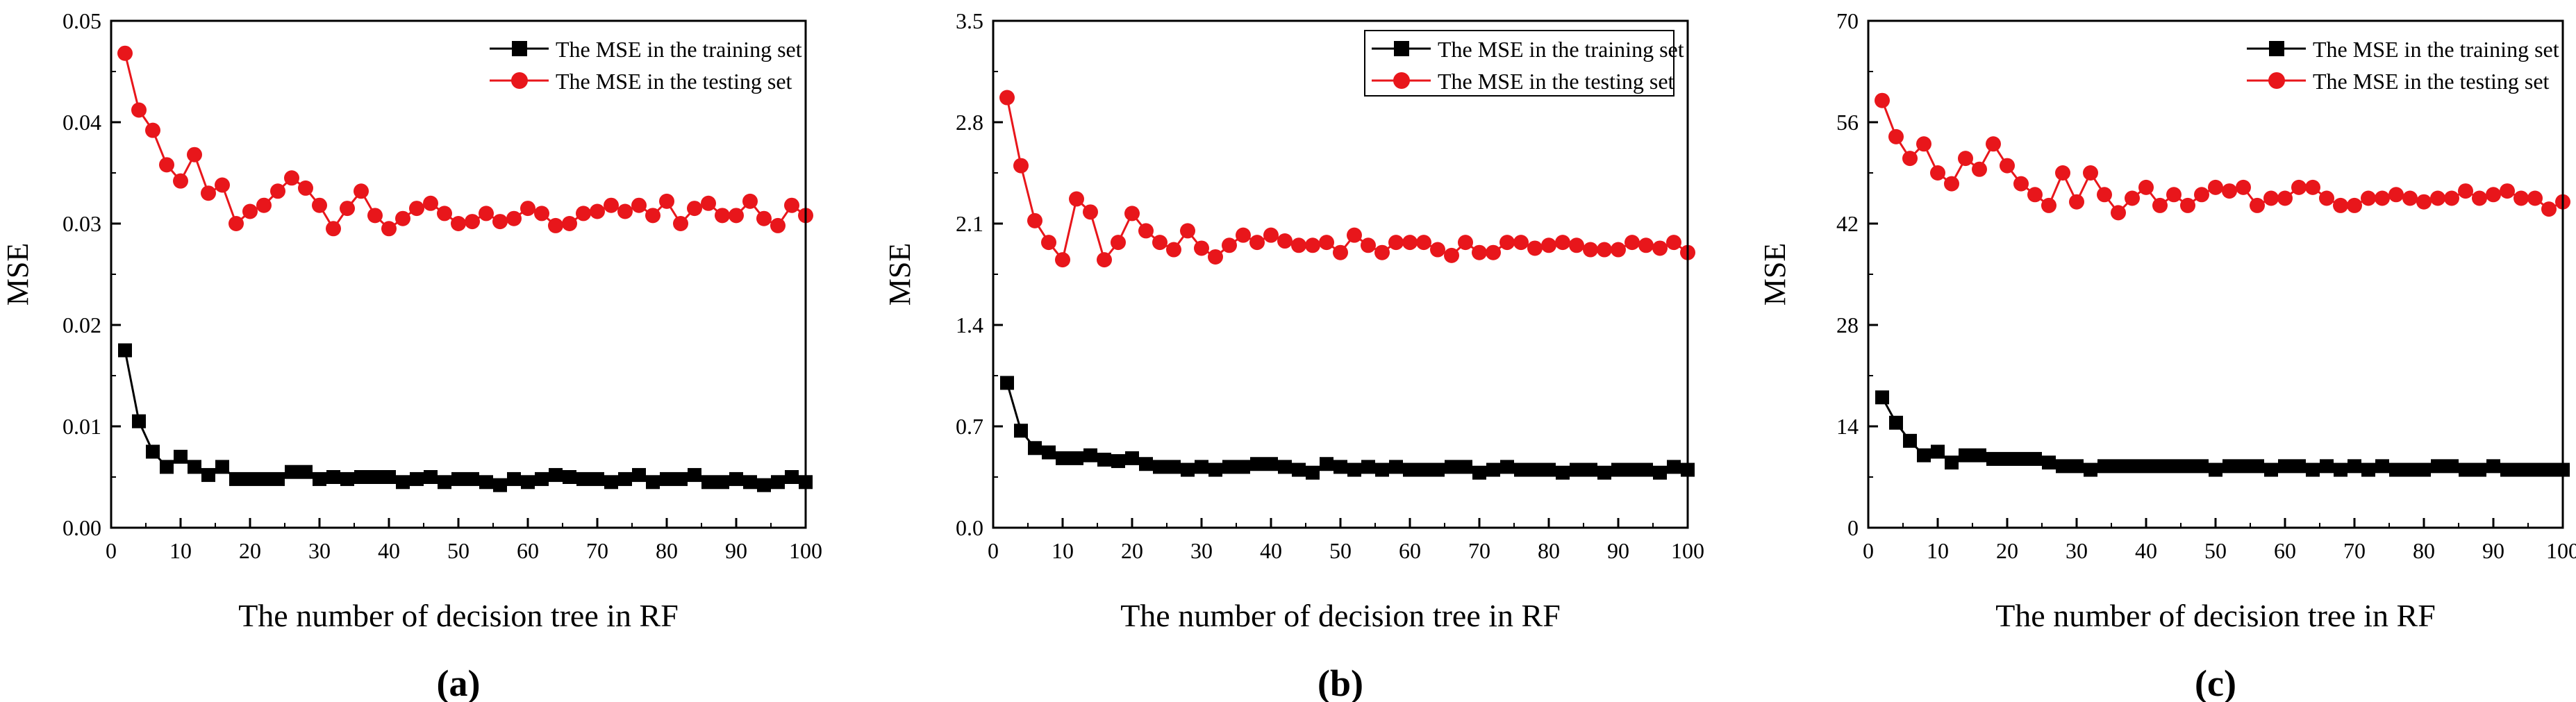  What do you see at coordinates (111, 550) in the screenshot?
I see `x-tick-label: 0` at bounding box center [111, 550].